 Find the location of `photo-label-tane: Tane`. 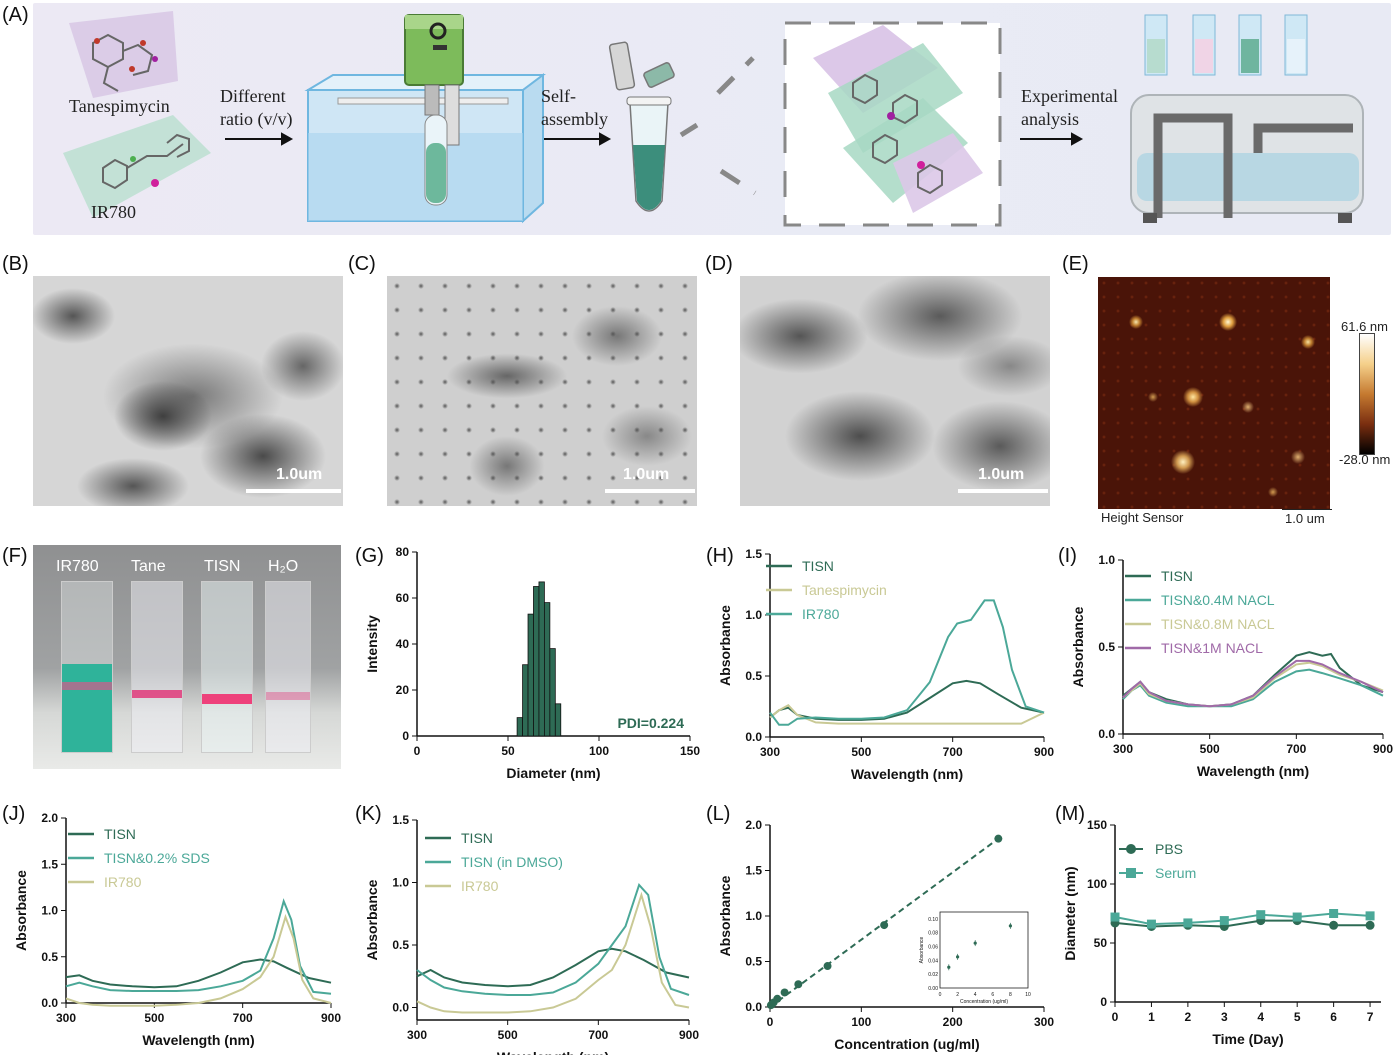

photo-label-tane: Tane is located at coordinates (148, 566).